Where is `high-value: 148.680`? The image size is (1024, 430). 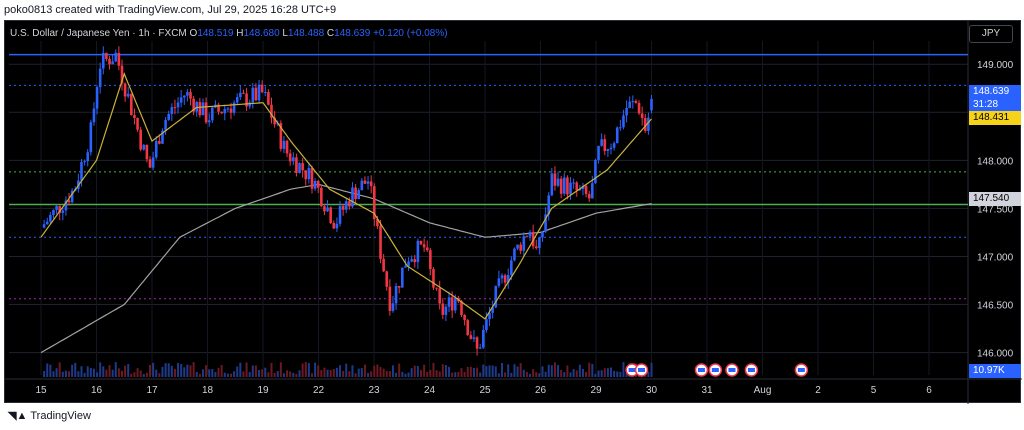
high-value: 148.680 is located at coordinates (261, 33).